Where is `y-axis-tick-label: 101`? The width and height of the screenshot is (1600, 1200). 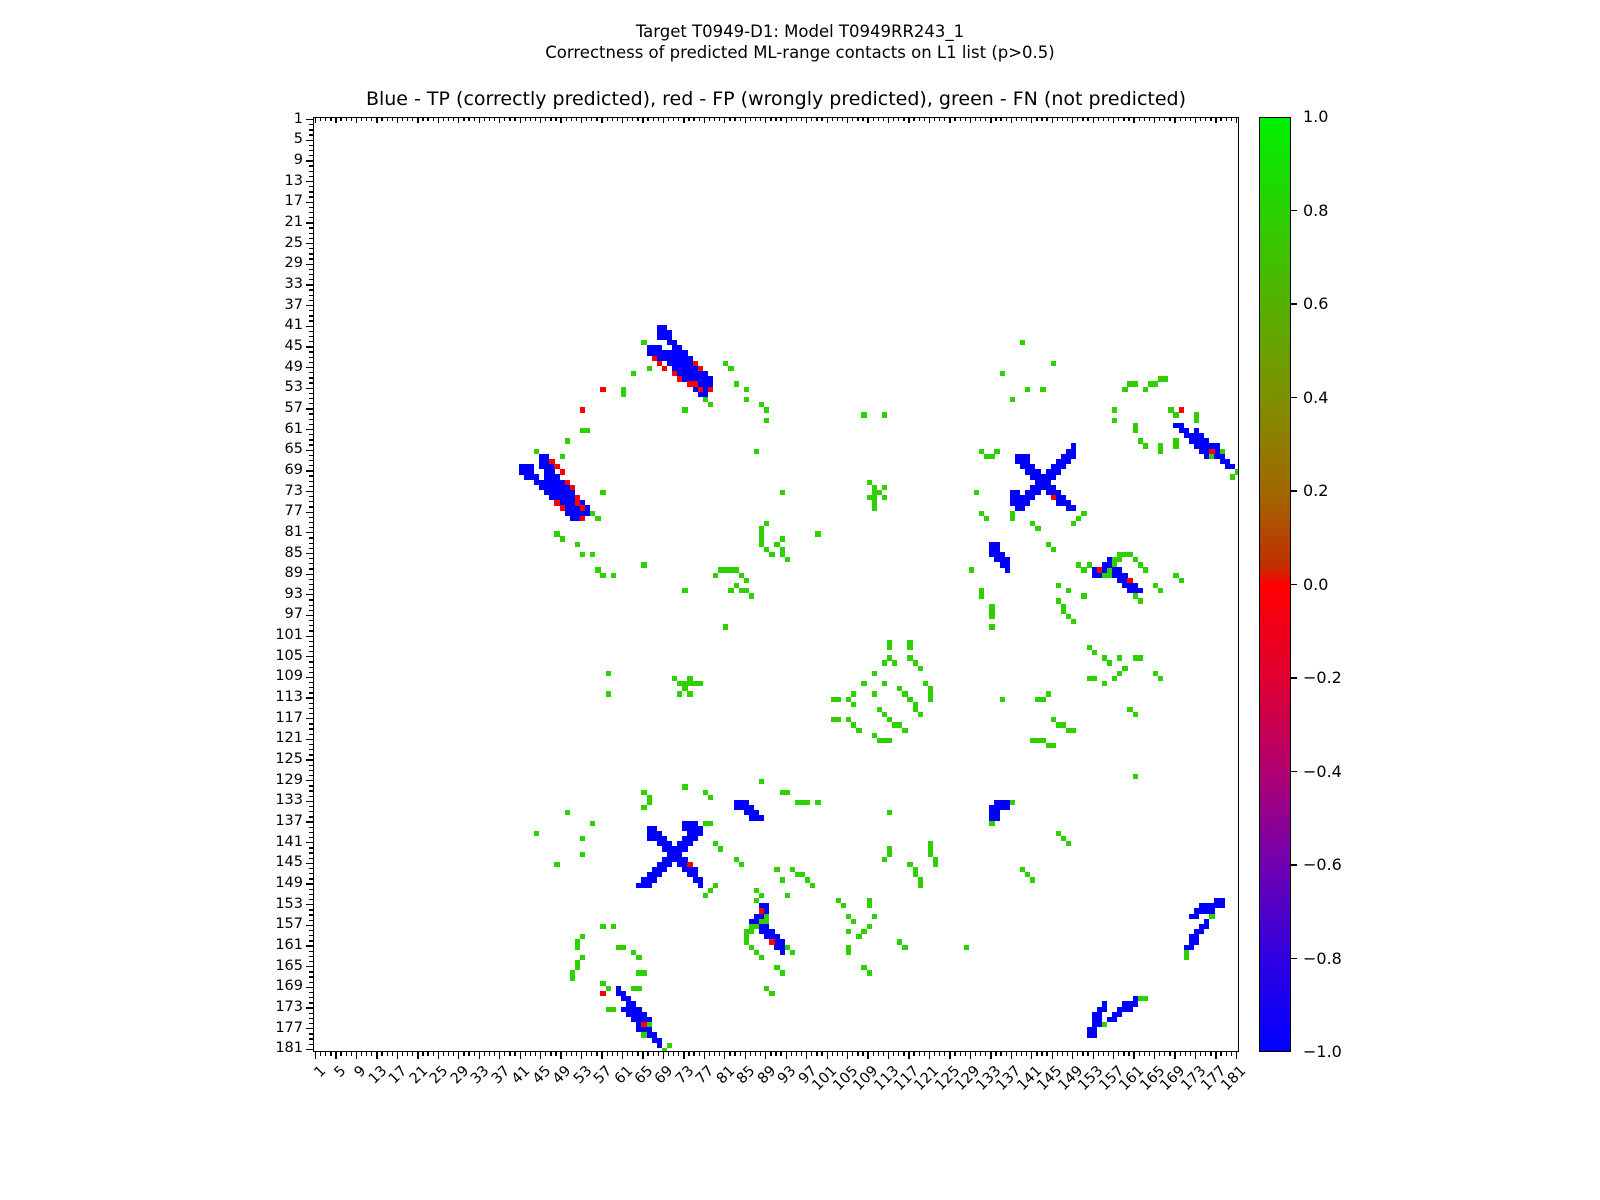
y-axis-tick-label: 101 is located at coordinates (289, 635).